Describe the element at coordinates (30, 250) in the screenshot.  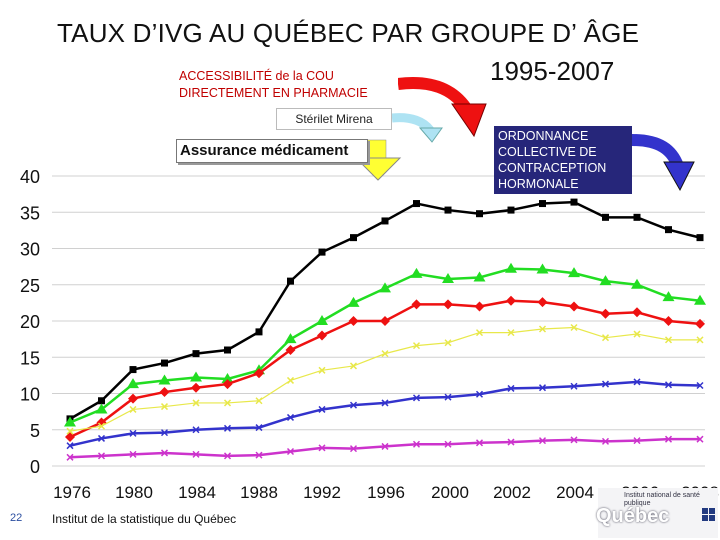
I see `y-tick-label: 30` at that location.